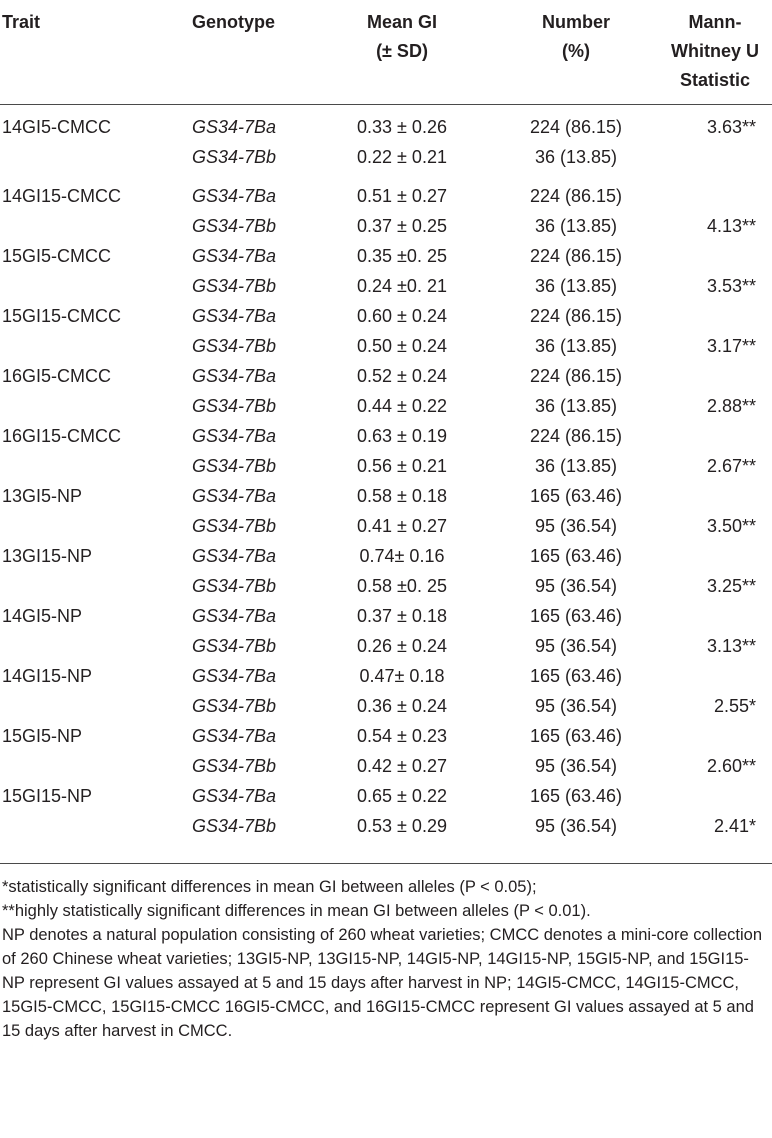 The width and height of the screenshot is (772, 1138). I want to click on table-row: 15GI5-CMCC GS34-7Ba 0.35 ±0. 25 224 (86.15), so click(386, 256).